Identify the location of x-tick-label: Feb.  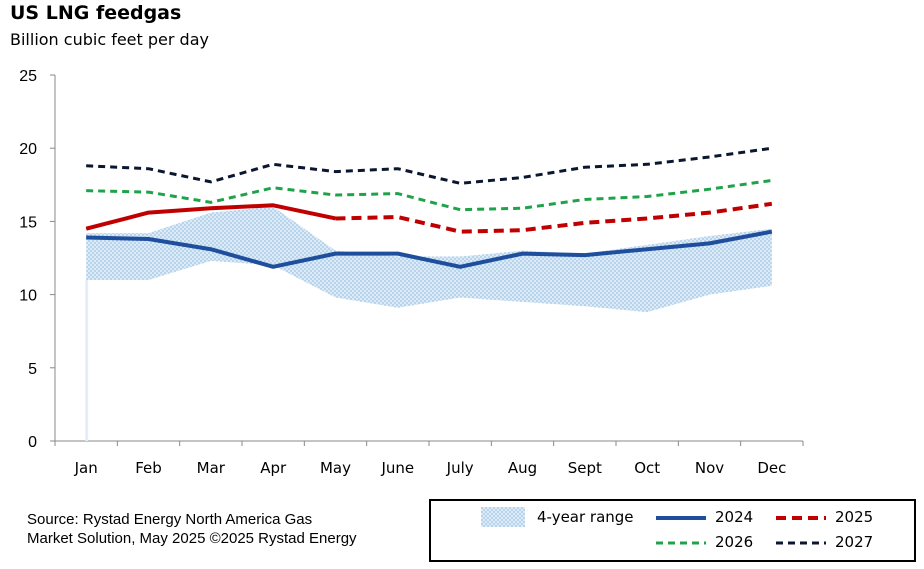
(148, 468).